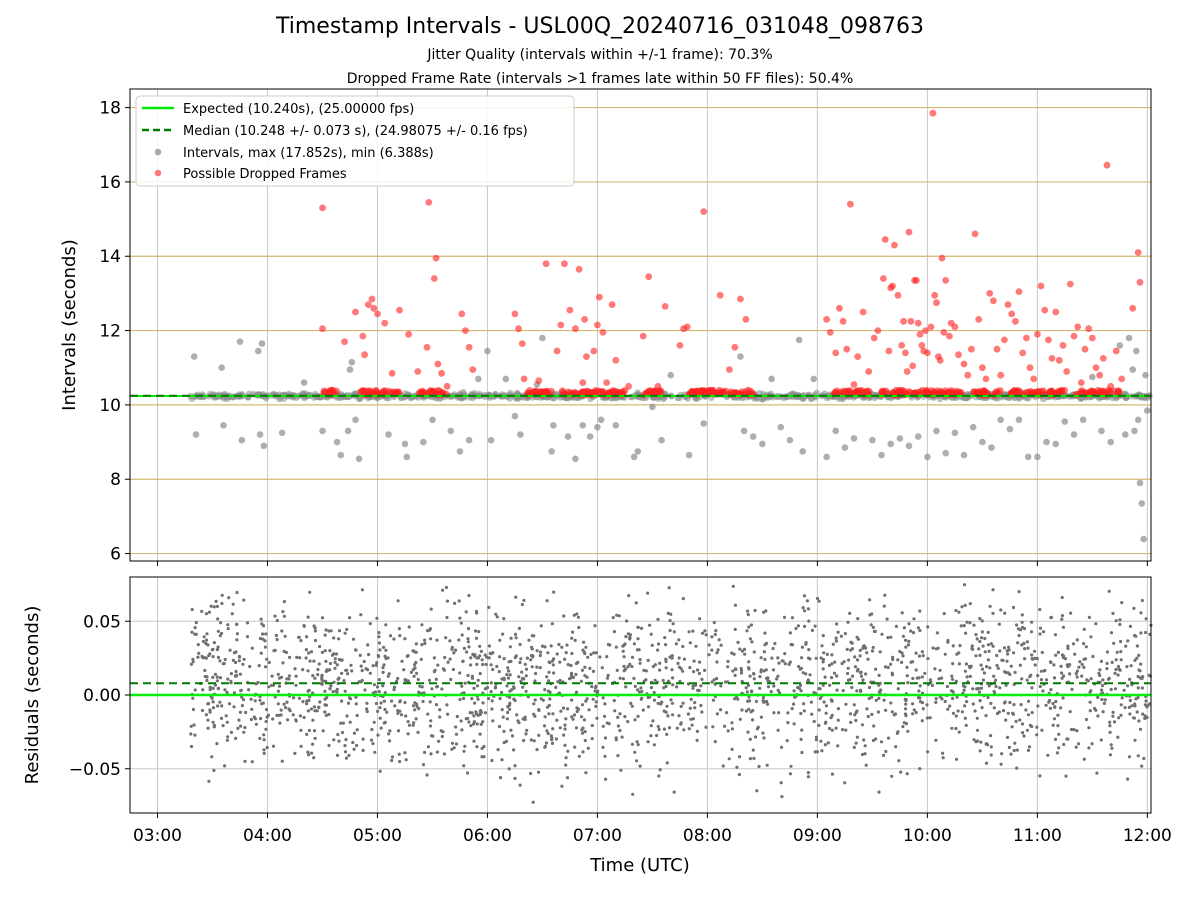 The image size is (1200, 900). Describe the element at coordinates (265, 174) in the screenshot. I see `legend-dropped-label: Possible Dropped Frames` at that location.